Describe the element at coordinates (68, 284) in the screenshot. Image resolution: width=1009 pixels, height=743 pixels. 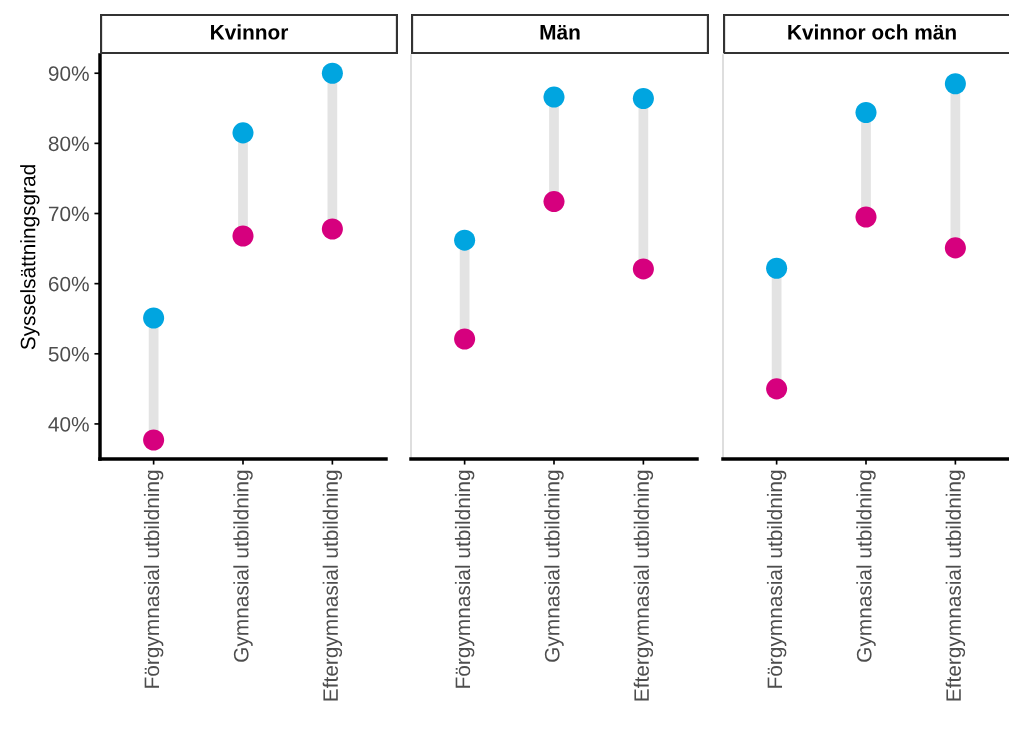
I see `y-tick-label: 60%` at that location.